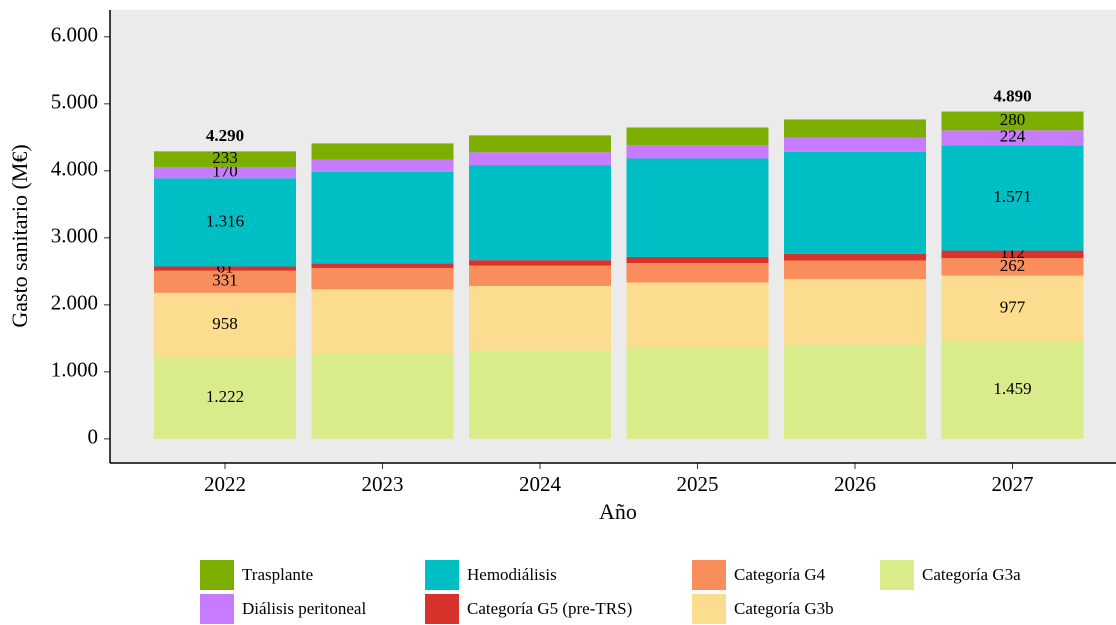 The image size is (1116, 625). I want to click on y-axis-title: Gasto sanitario (M€), so click(19, 235).